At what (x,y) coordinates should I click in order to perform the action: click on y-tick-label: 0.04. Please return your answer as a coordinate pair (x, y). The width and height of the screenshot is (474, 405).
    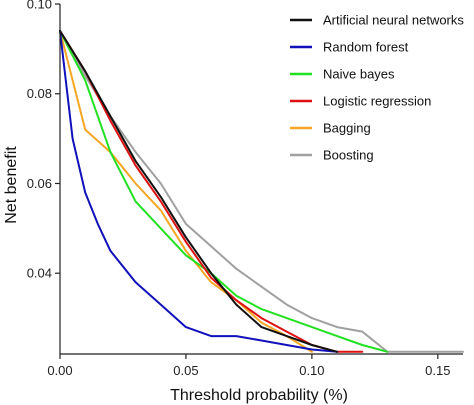
    Looking at the image, I should click on (39, 273).